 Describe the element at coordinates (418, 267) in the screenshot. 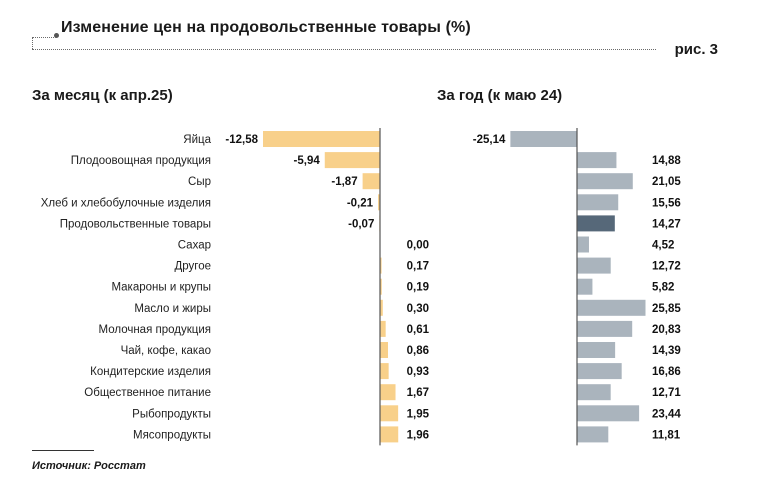

I see `monthly-value-label: 0,17` at that location.